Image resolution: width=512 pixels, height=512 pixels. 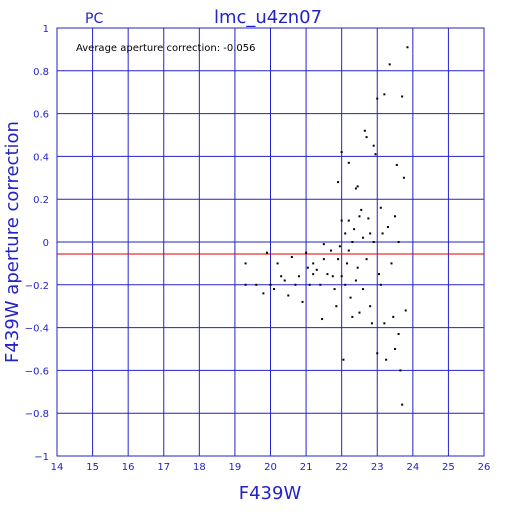 What do you see at coordinates (199, 467) in the screenshot?
I see `x-tick-label: 18` at bounding box center [199, 467].